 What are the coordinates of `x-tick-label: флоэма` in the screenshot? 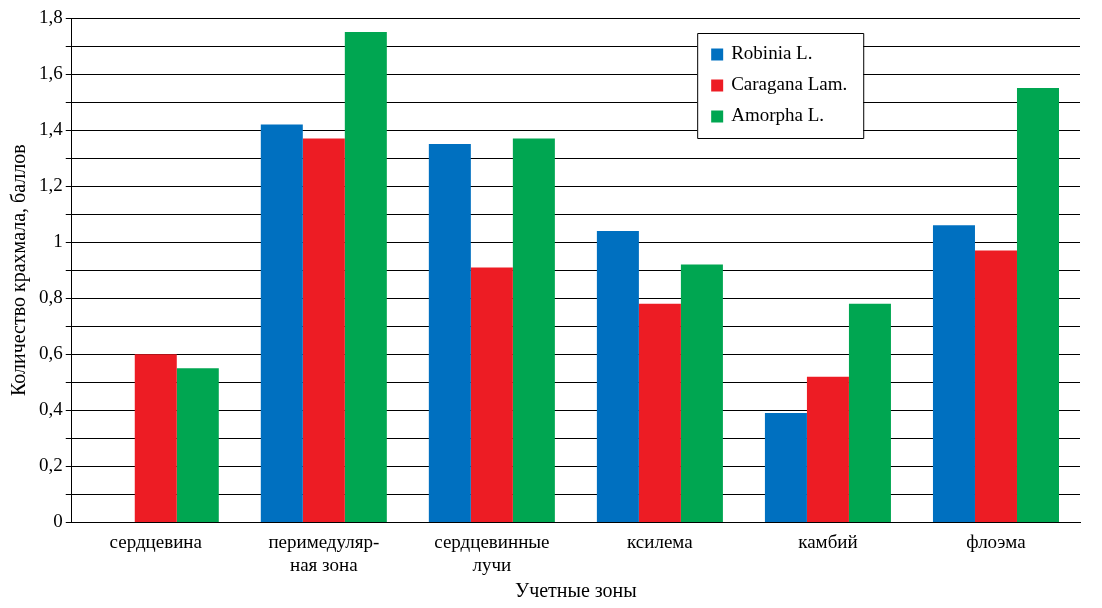 It's located at (996, 541).